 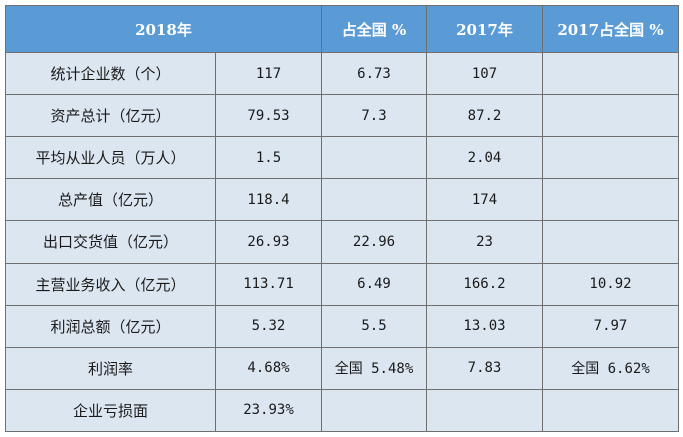 What do you see at coordinates (484, 29) in the screenshot?
I see `header-2017: 2017年` at bounding box center [484, 29].